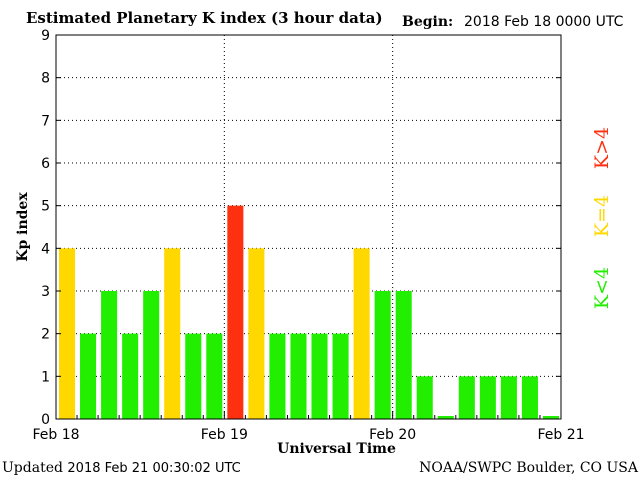  I want to click on updated-label: Updated, so click(32, 468).